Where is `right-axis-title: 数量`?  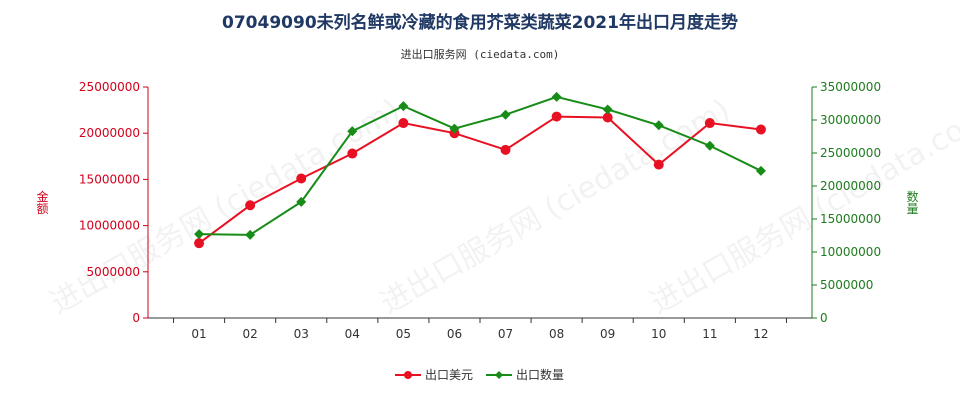 right-axis-title: 数量 is located at coordinates (912, 201).